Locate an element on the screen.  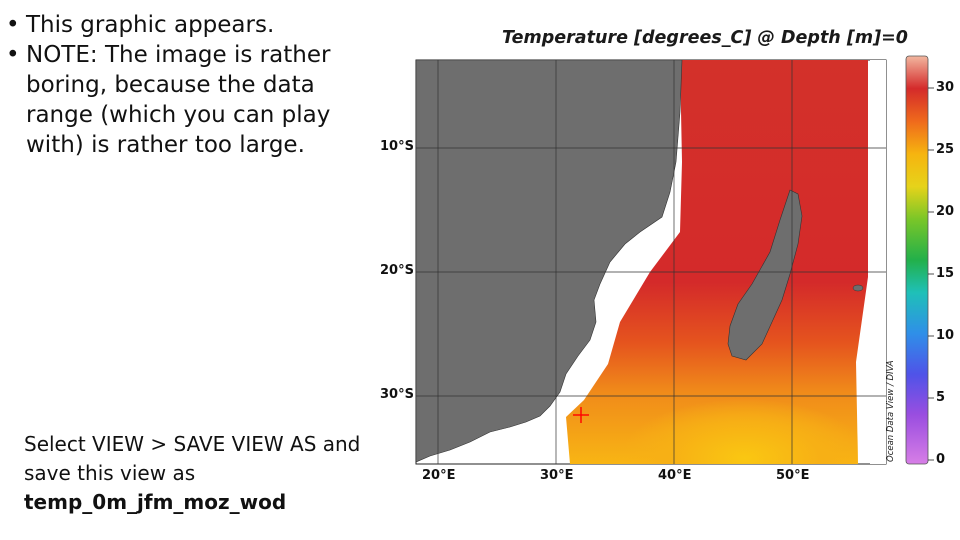
colorbar is located at coordinates (917, 260).